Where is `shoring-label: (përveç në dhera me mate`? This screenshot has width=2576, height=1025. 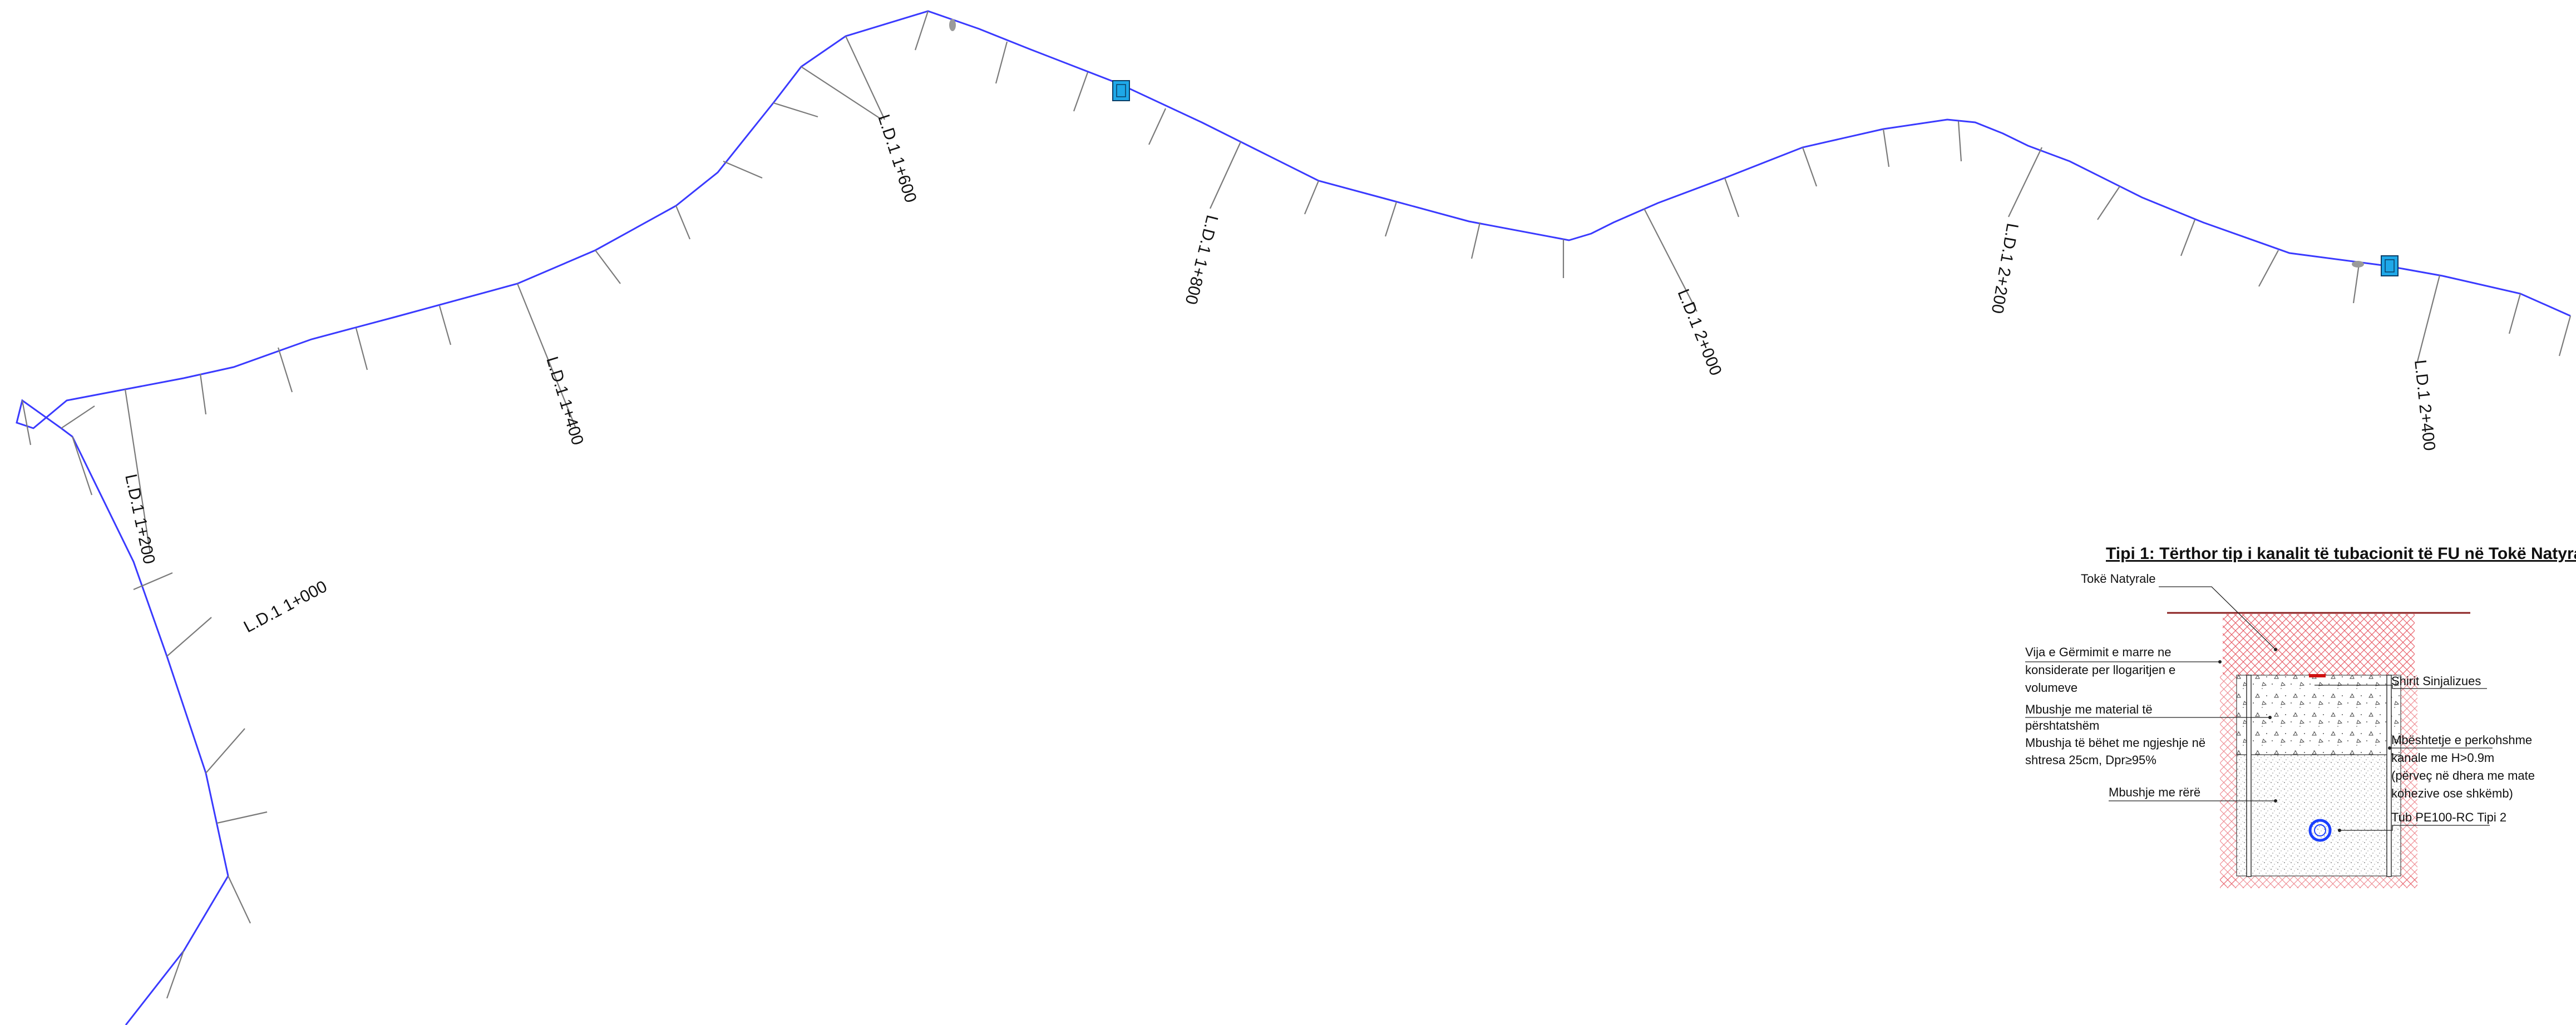 shoring-label: (përveç në dhera me mate is located at coordinates (2463, 776).